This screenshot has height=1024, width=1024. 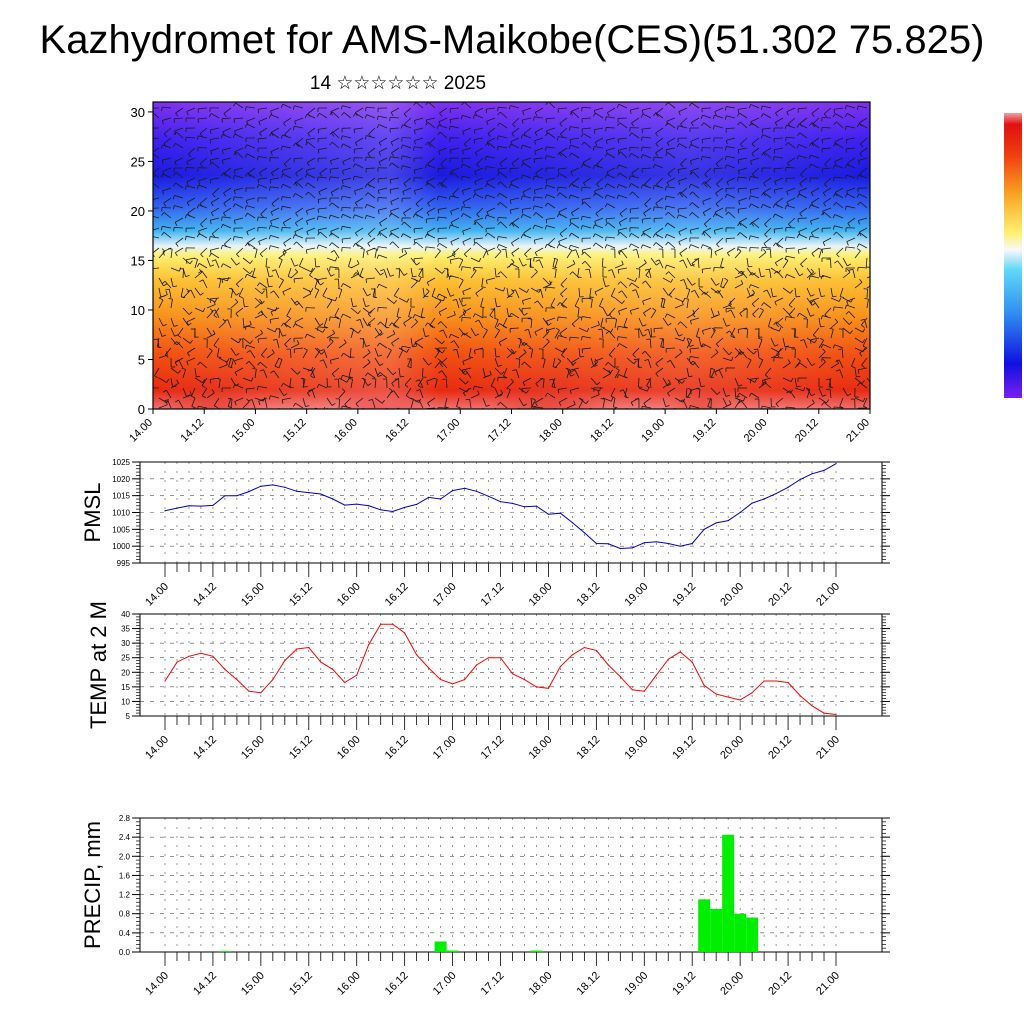 I want to click on x-tick-label: 18.00, so click(x=541, y=595).